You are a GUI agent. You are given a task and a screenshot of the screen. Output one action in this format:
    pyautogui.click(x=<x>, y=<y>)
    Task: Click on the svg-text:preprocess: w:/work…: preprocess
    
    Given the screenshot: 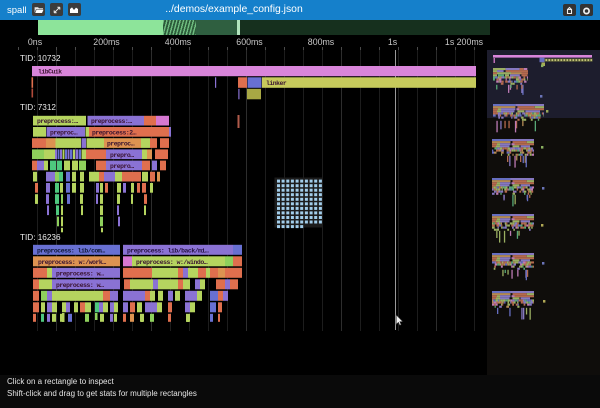 What is the action you would take?
    pyautogui.click(x=72, y=262)
    